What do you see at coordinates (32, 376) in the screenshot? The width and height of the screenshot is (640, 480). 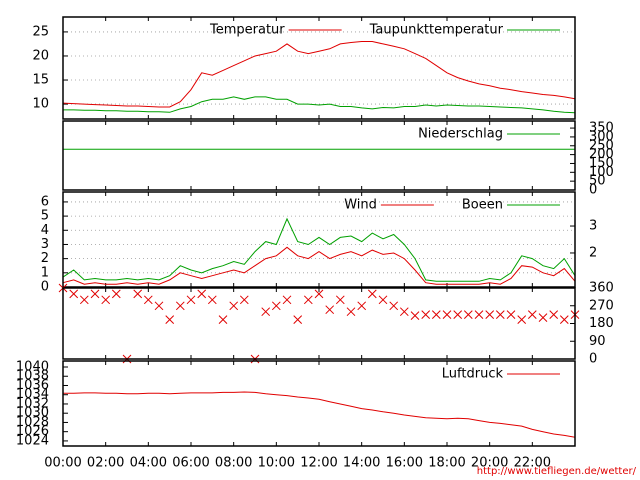 I see `y-tick-label: 1038` at bounding box center [32, 376].